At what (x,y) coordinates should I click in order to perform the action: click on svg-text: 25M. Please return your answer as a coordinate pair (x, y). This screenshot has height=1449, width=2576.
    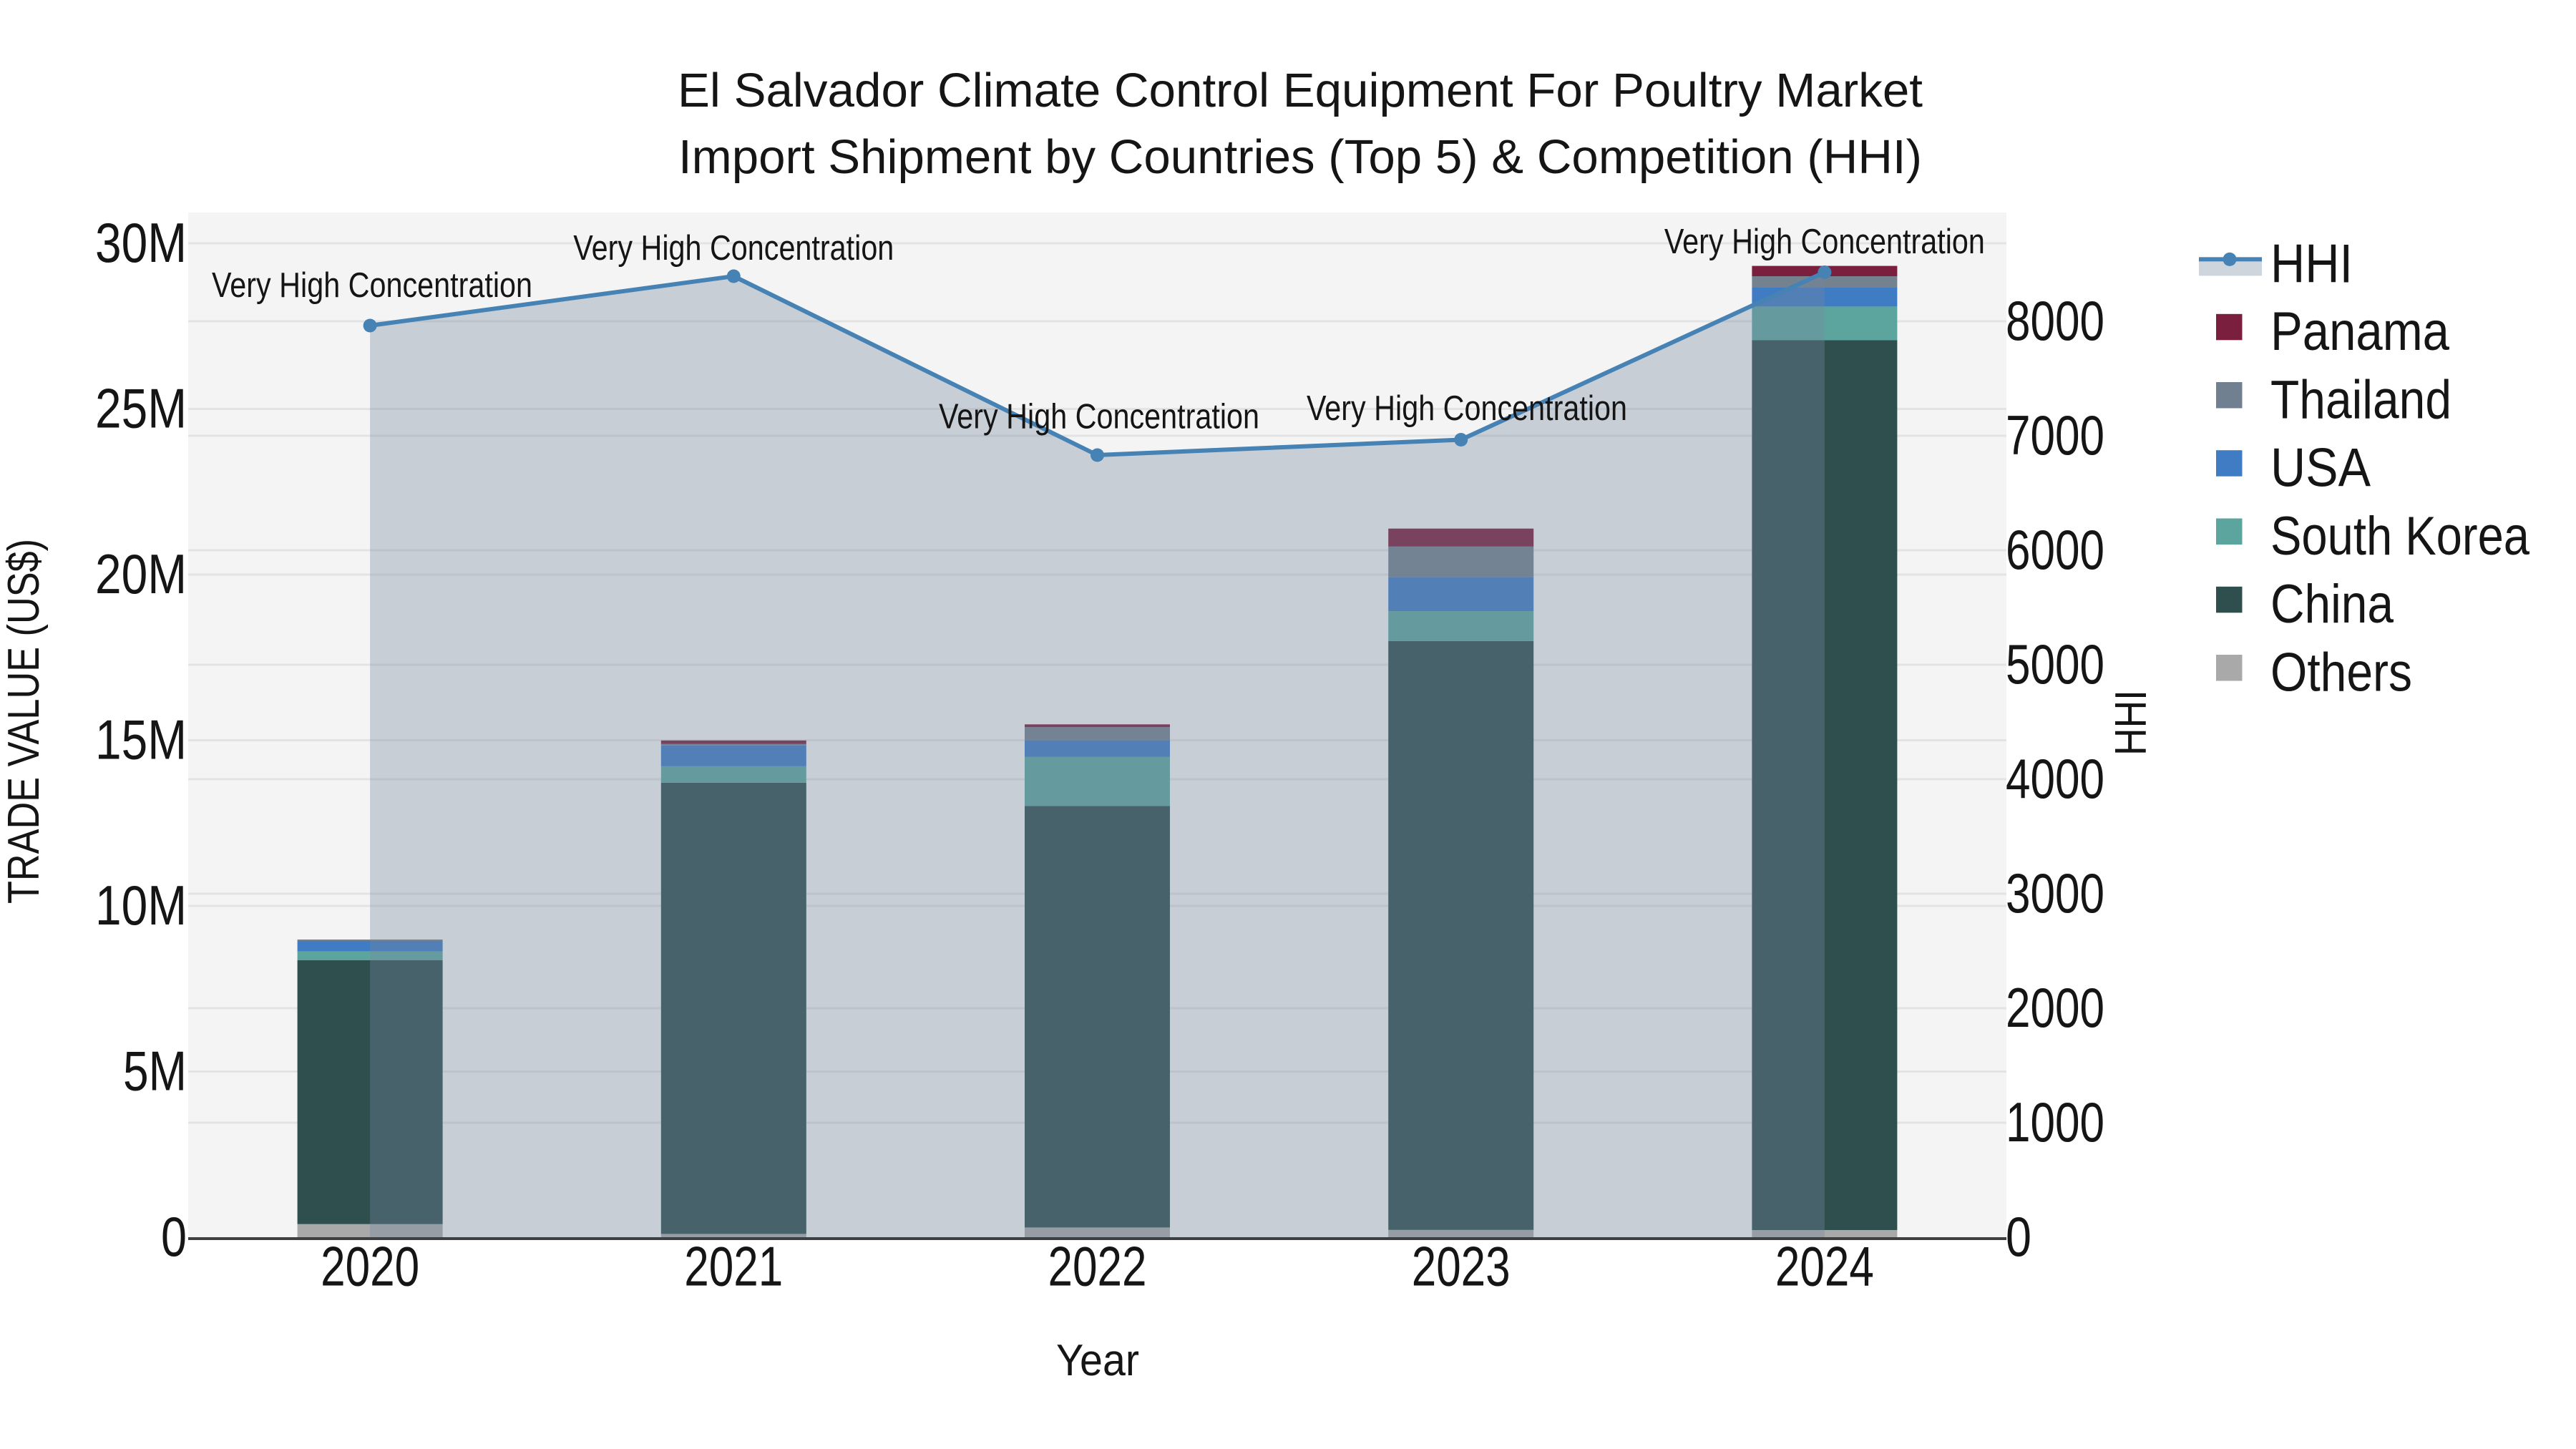
    Looking at the image, I should click on (141, 408).